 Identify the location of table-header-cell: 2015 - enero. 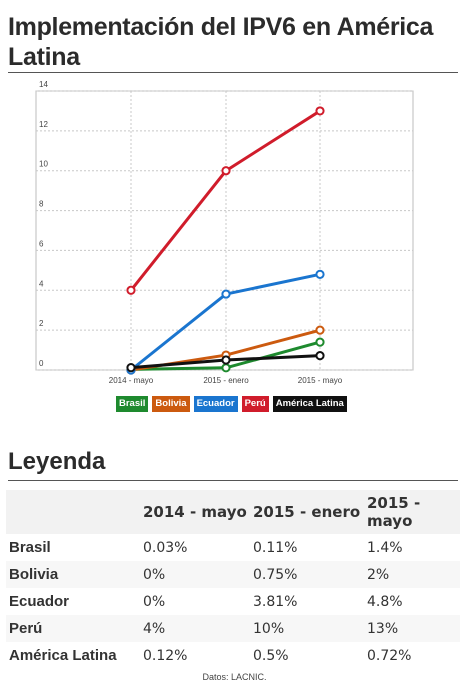
(307, 512).